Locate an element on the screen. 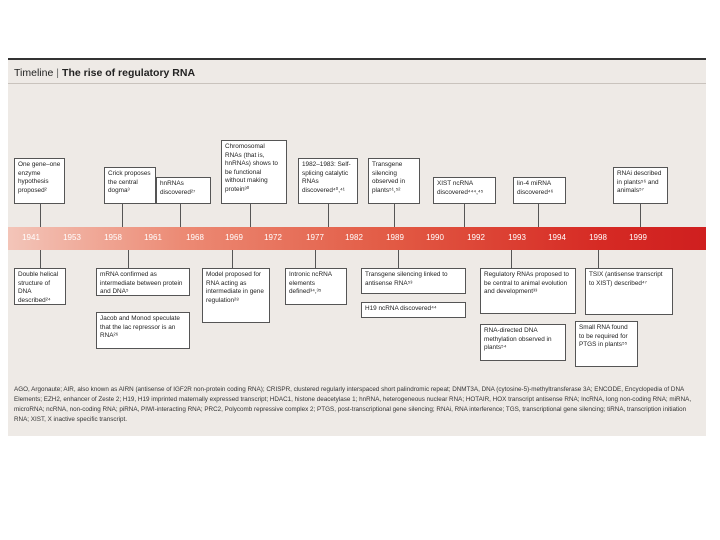 Image resolution: width=720 pixels, height=540 pixels. title-lead: Timeline is located at coordinates (34, 73).